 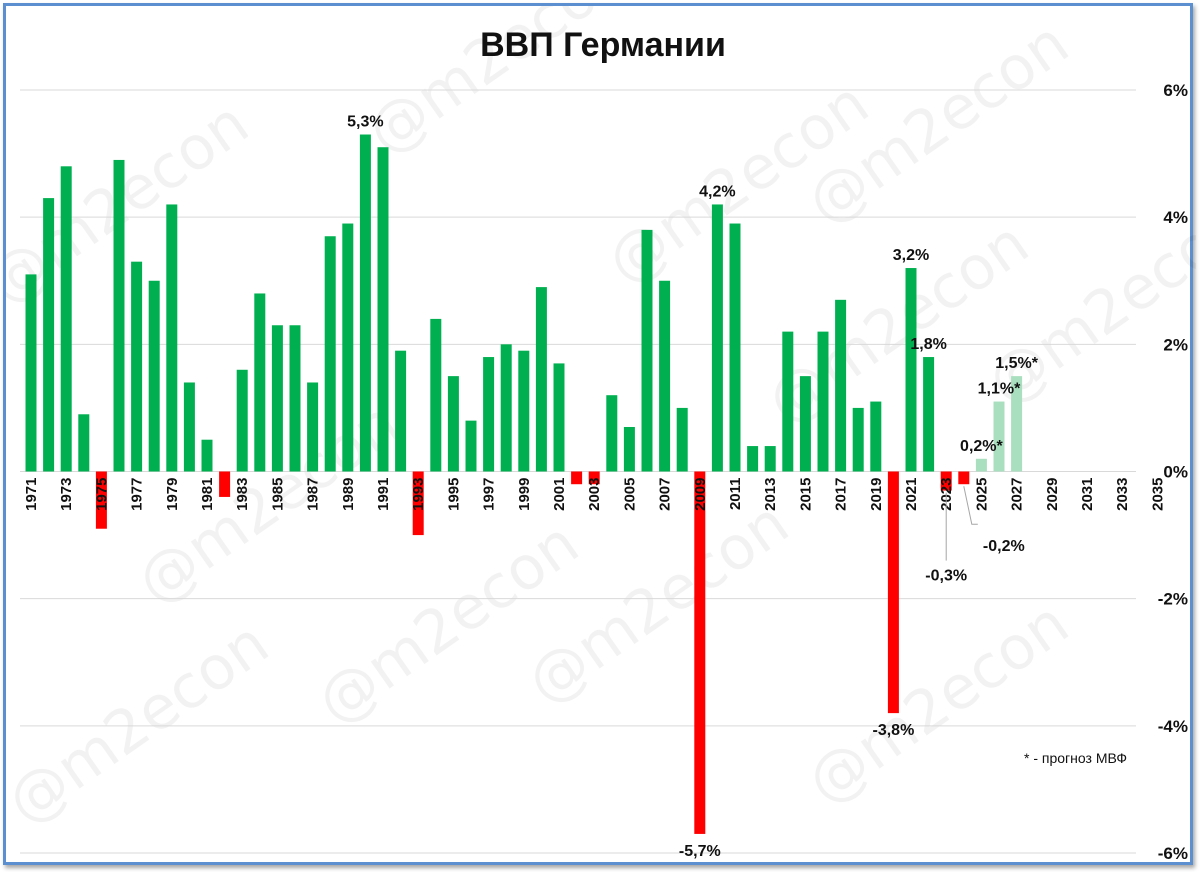 I want to click on bar-2009, so click(x=700, y=652).